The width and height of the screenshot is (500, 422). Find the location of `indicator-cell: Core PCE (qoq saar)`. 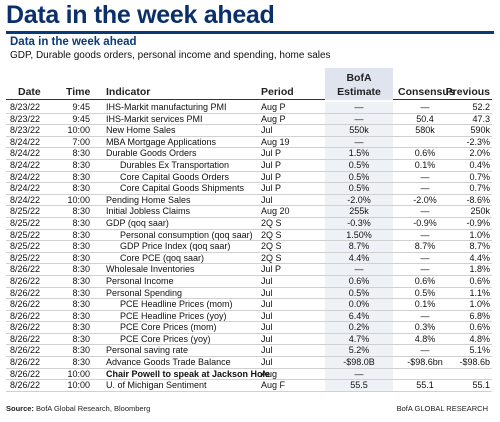

indicator-cell: Core PCE (qoq saar) is located at coordinates (162, 257).